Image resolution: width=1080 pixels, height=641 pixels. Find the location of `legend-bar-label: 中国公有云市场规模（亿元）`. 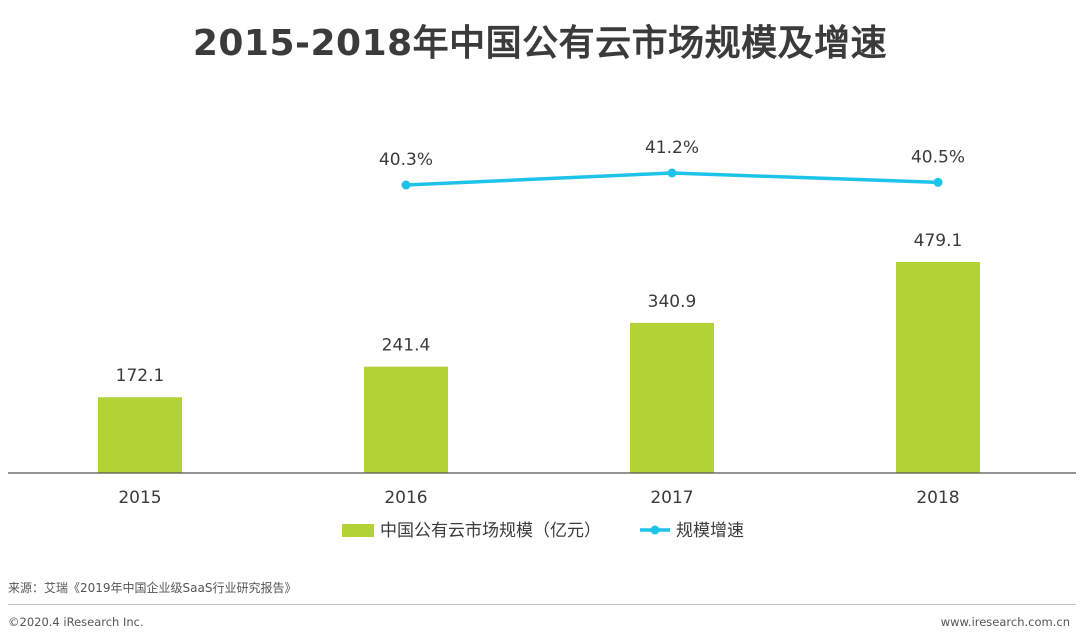

legend-bar-label: 中国公有云市场规模（亿元） is located at coordinates (490, 531).